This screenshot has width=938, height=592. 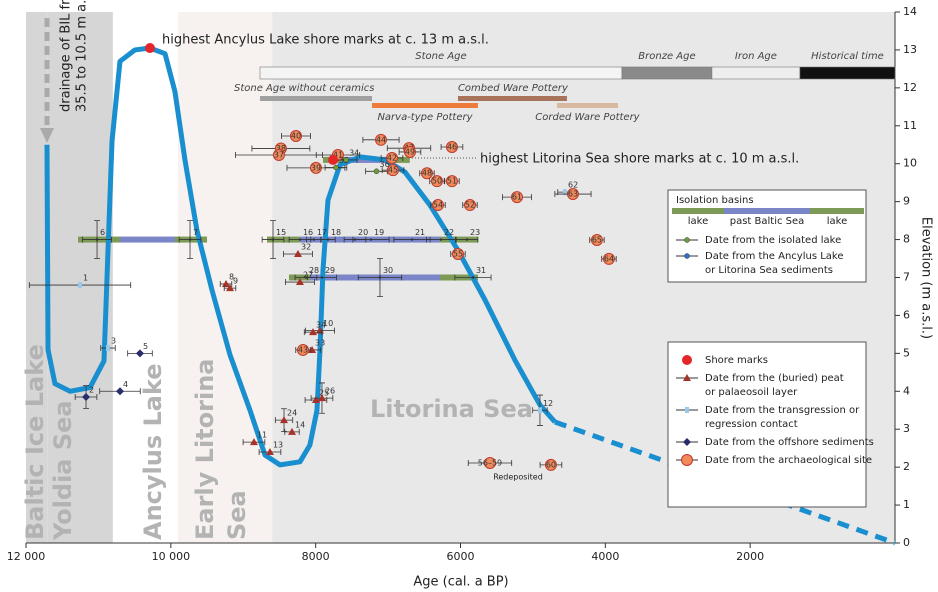 What do you see at coordinates (388, 270) in the screenshot?
I see `point-label: 30` at bounding box center [388, 270].